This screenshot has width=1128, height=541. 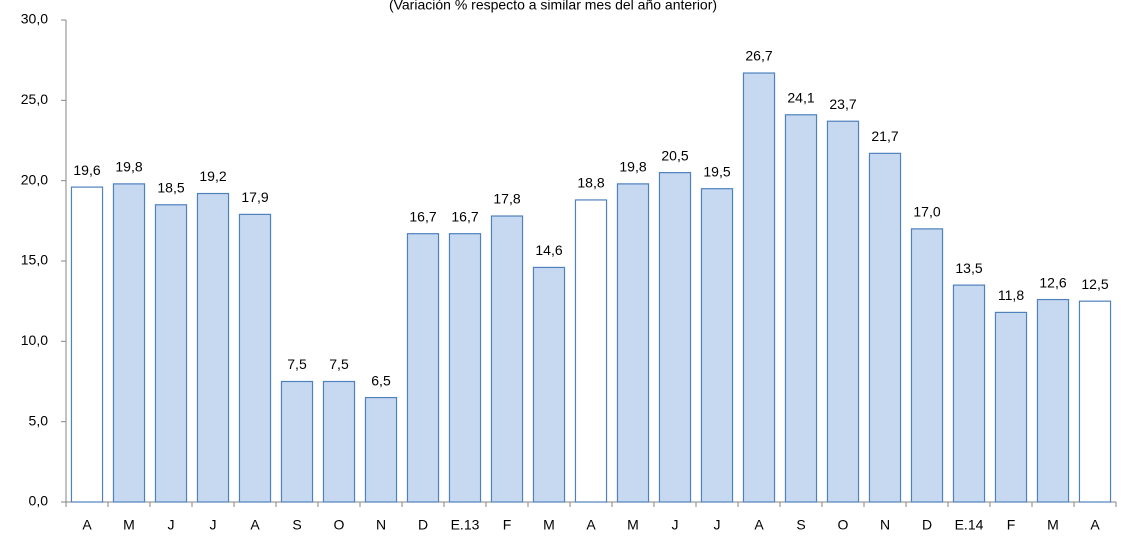 I want to click on x-tick-label: E.14, so click(x=969, y=525).